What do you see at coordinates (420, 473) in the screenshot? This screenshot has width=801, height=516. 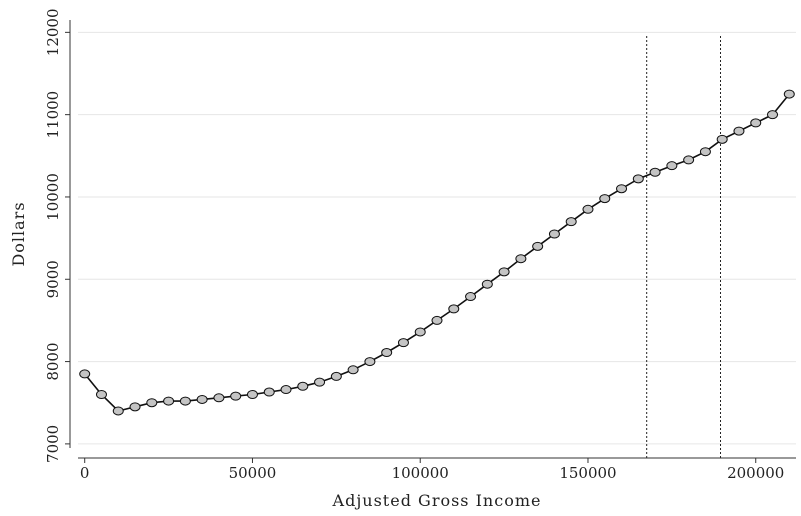 I see `x-tick-label-2: 100000` at bounding box center [420, 473].